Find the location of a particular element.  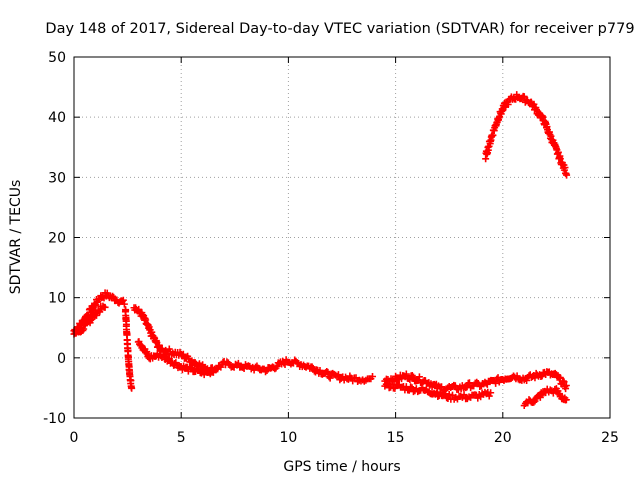

x-tick-label: 5 is located at coordinates (181, 438).